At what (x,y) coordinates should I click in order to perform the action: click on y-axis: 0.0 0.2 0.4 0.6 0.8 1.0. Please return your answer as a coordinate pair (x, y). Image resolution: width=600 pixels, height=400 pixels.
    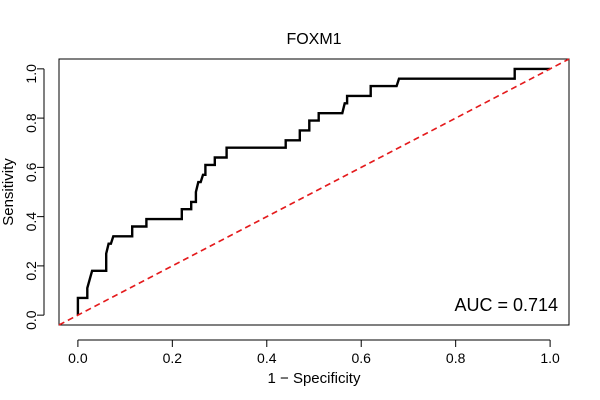
    Looking at the image, I should click on (34, 197).